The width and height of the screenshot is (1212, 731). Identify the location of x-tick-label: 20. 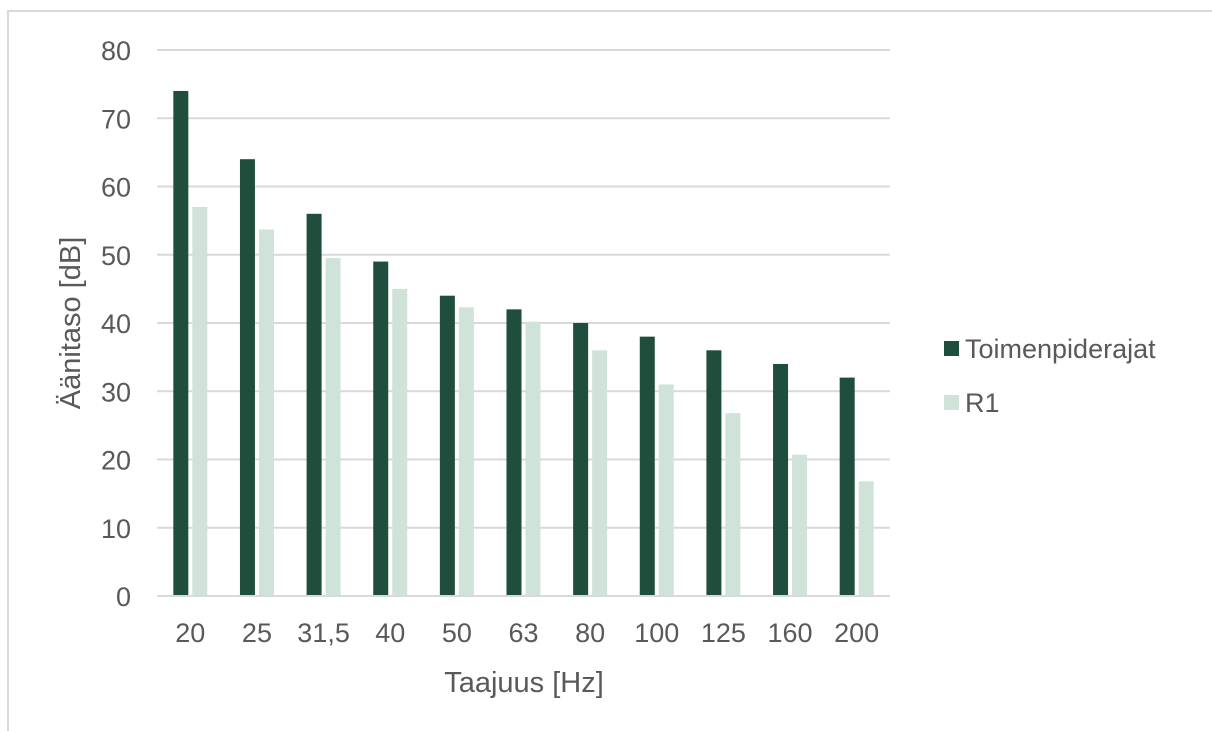
(190, 633).